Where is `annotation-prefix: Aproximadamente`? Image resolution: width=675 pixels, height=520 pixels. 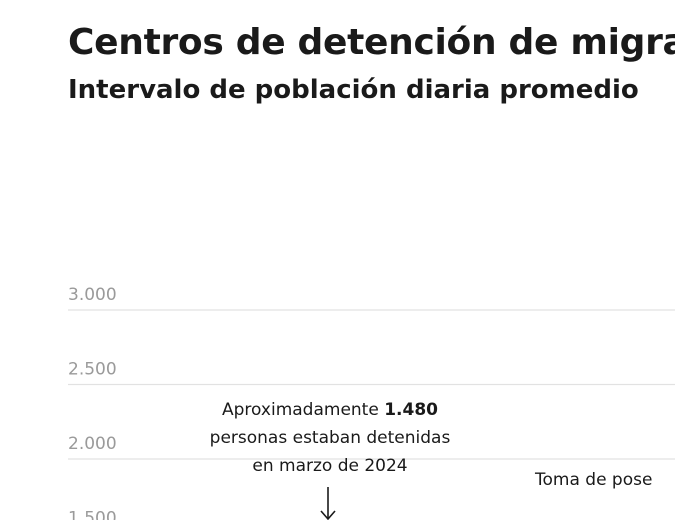
annotation-prefix: Aproximadamente is located at coordinates (303, 410).